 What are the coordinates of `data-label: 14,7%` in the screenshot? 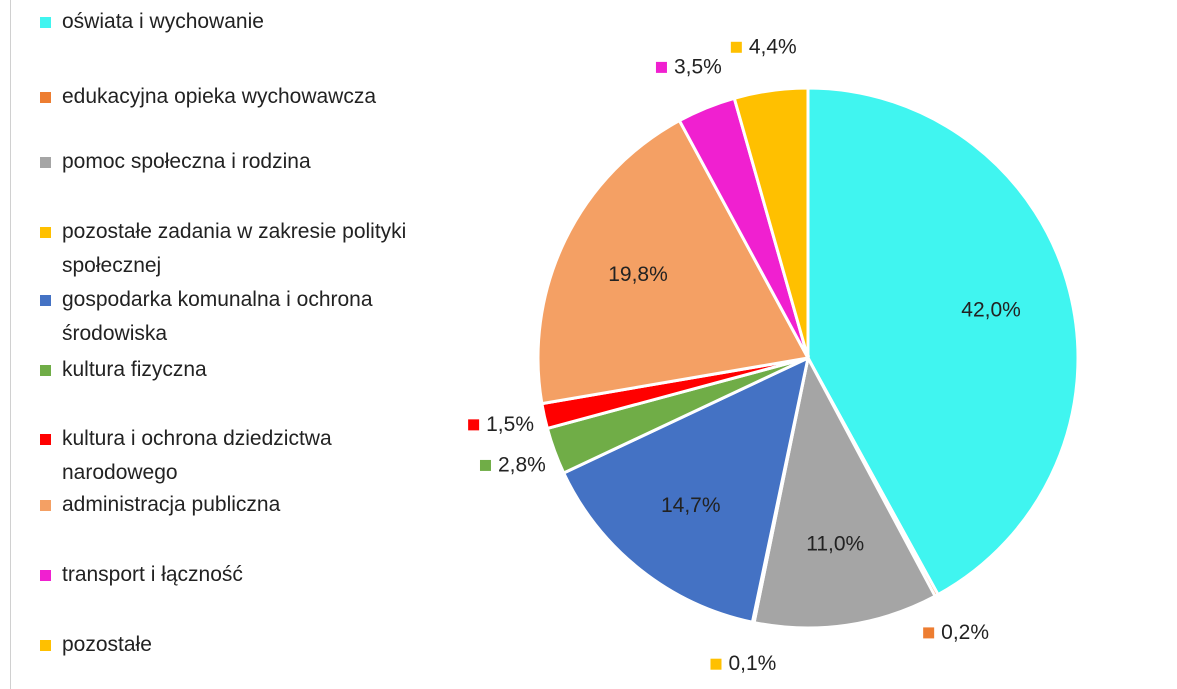 It's located at (691, 505).